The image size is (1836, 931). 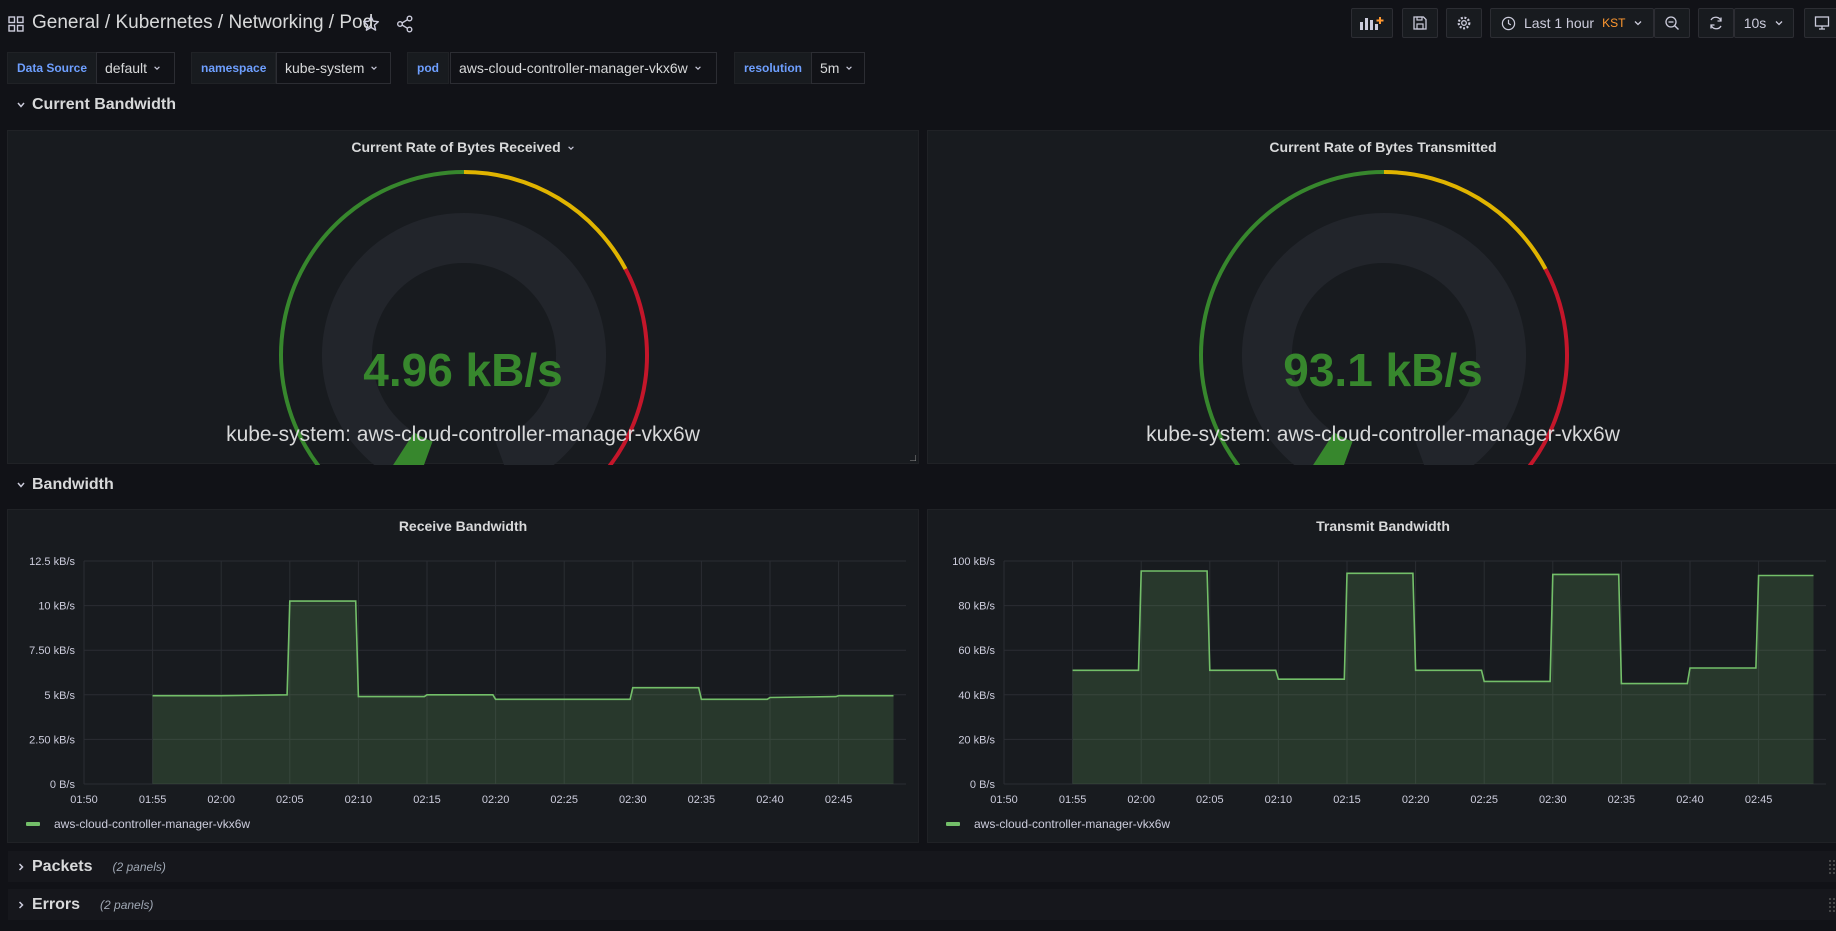 What do you see at coordinates (371, 24) in the screenshot?
I see `star-icon` at bounding box center [371, 24].